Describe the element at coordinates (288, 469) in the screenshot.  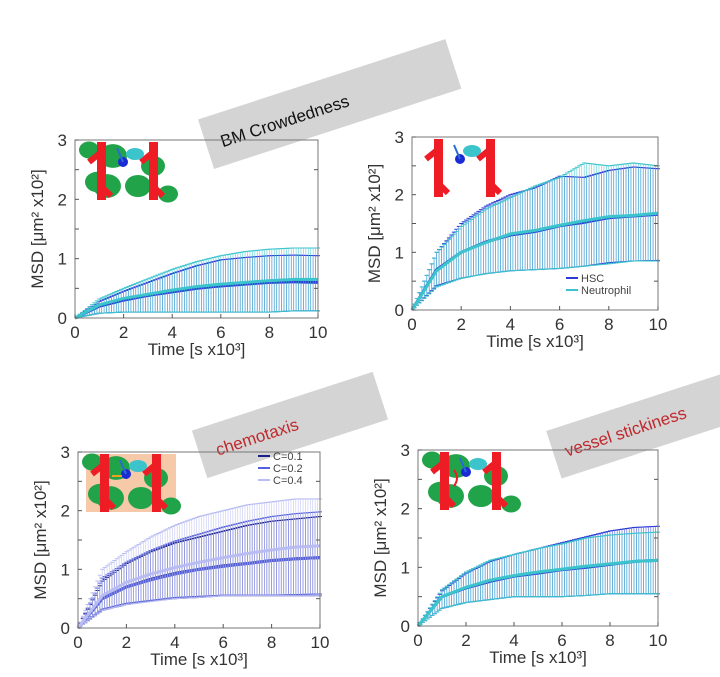
I see `legend-label: C=0.2` at that location.